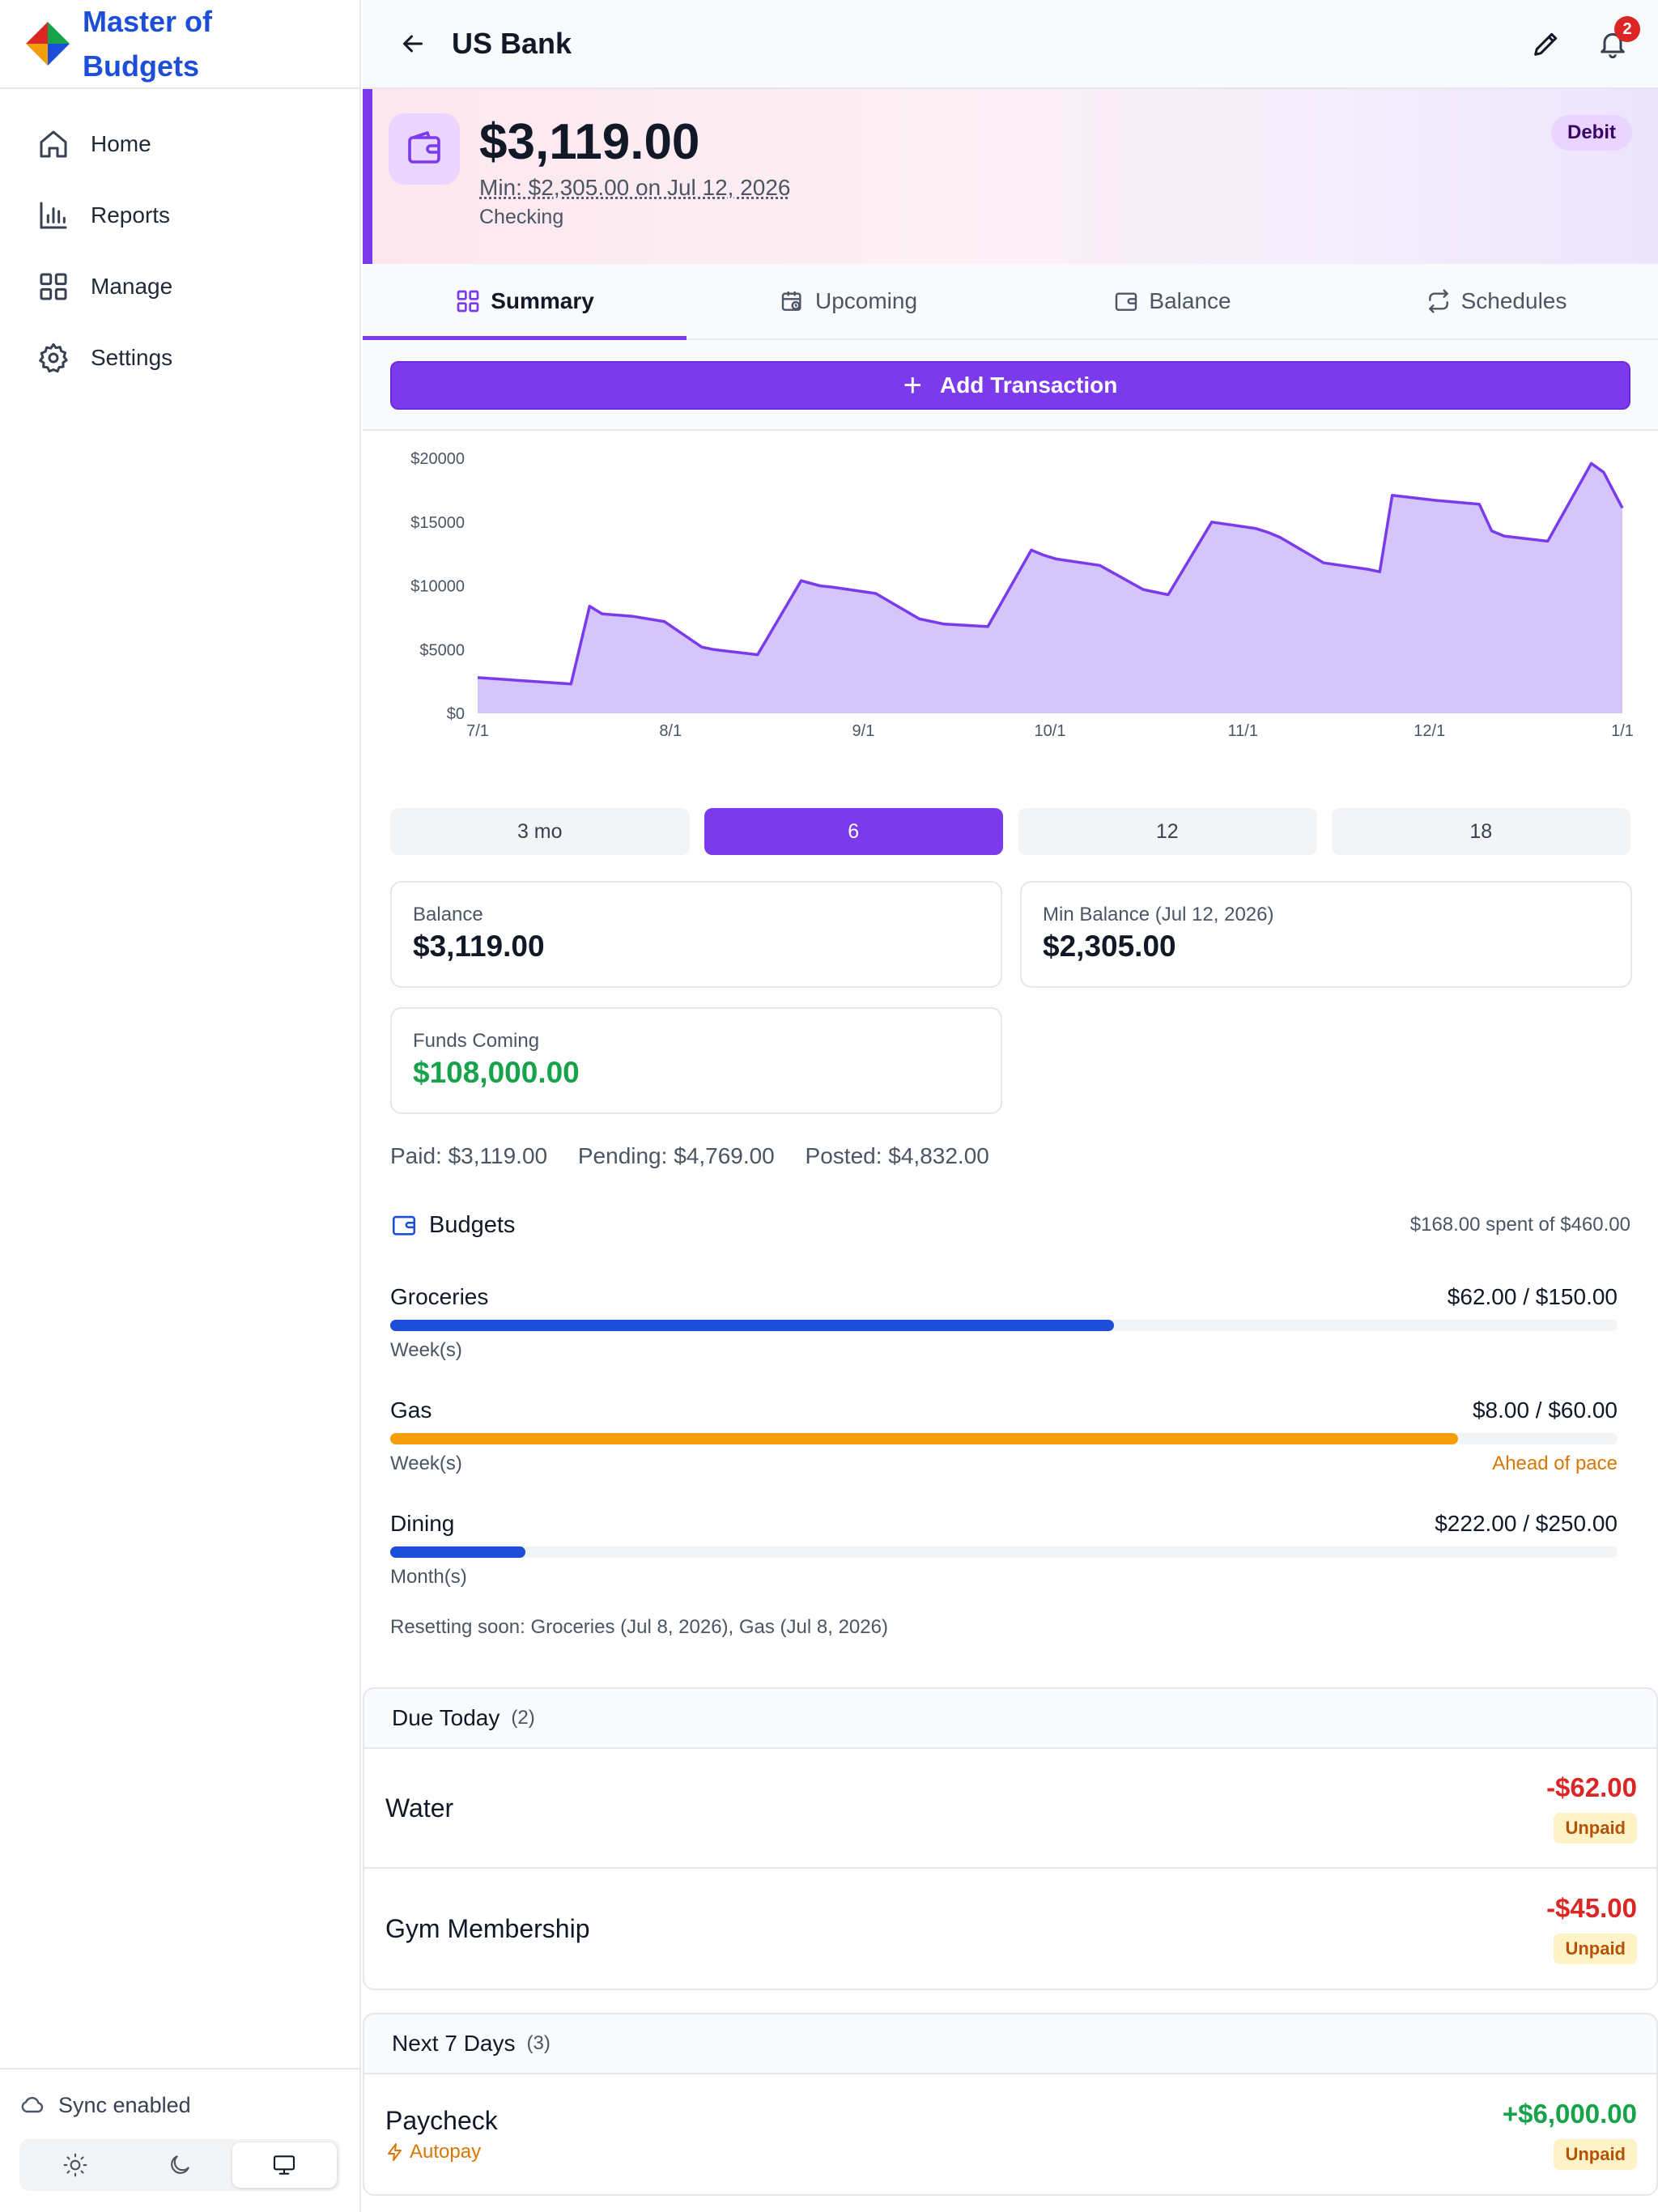 This screenshot has height=2212, width=1658. Describe the element at coordinates (542, 301) in the screenshot. I see `tab-label: Summary` at that location.